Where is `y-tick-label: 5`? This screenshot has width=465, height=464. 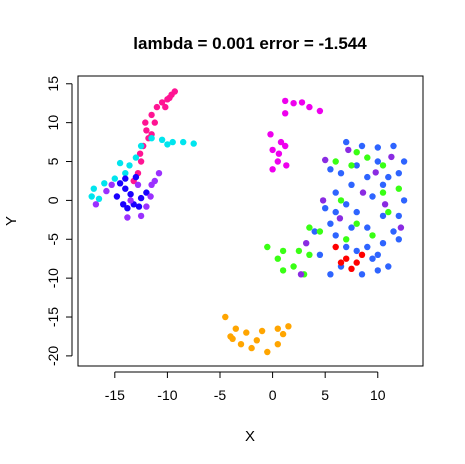
y-tick-label: 5 is located at coordinates (53, 161).